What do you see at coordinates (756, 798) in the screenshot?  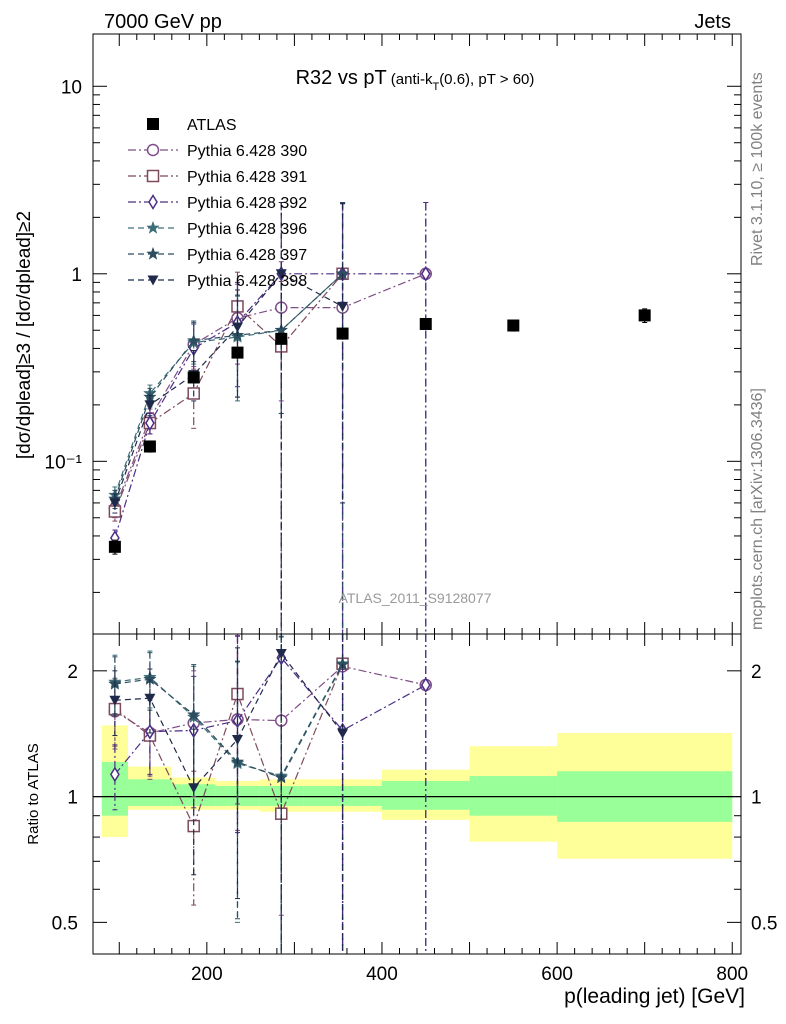 I see `ratio-y-tick-label-right: 1` at bounding box center [756, 798].